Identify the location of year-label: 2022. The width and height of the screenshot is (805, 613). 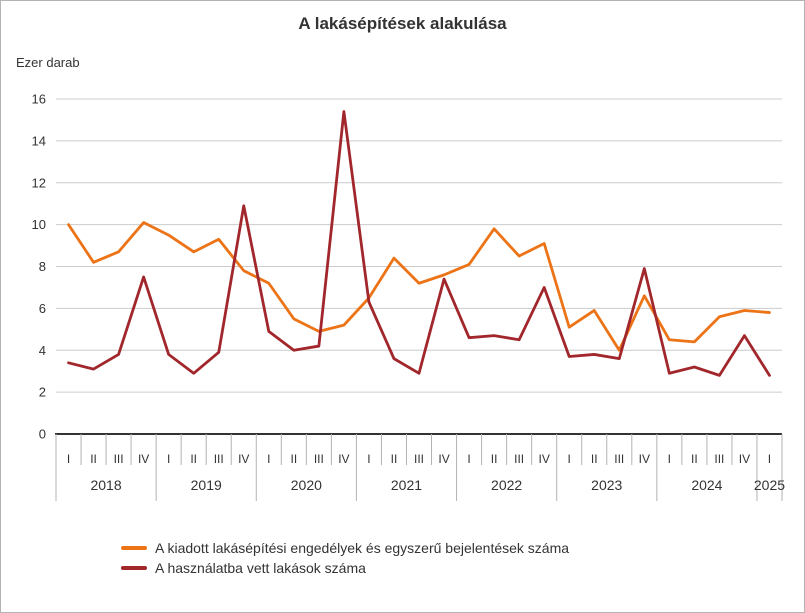
(506, 485).